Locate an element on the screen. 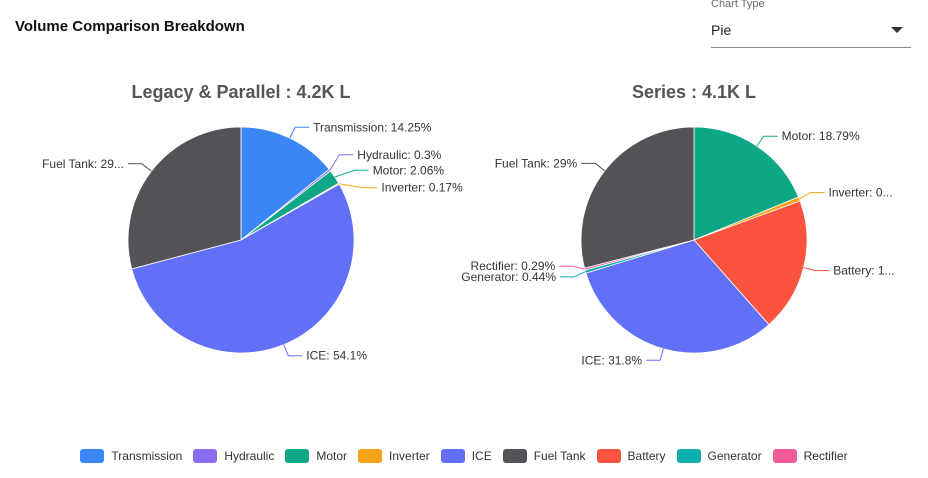  legend-item-fuel-tank: Fuel Tank is located at coordinates (544, 456).